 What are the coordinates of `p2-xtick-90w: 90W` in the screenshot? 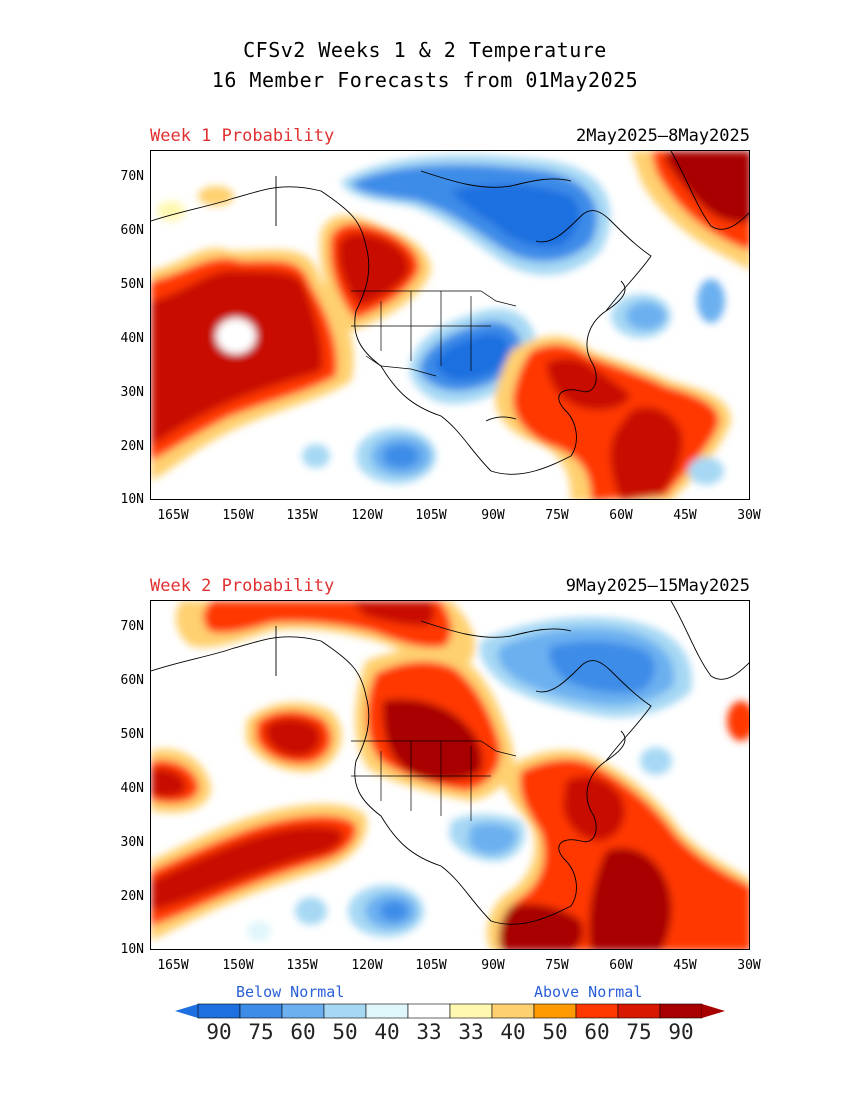 It's located at (493, 965).